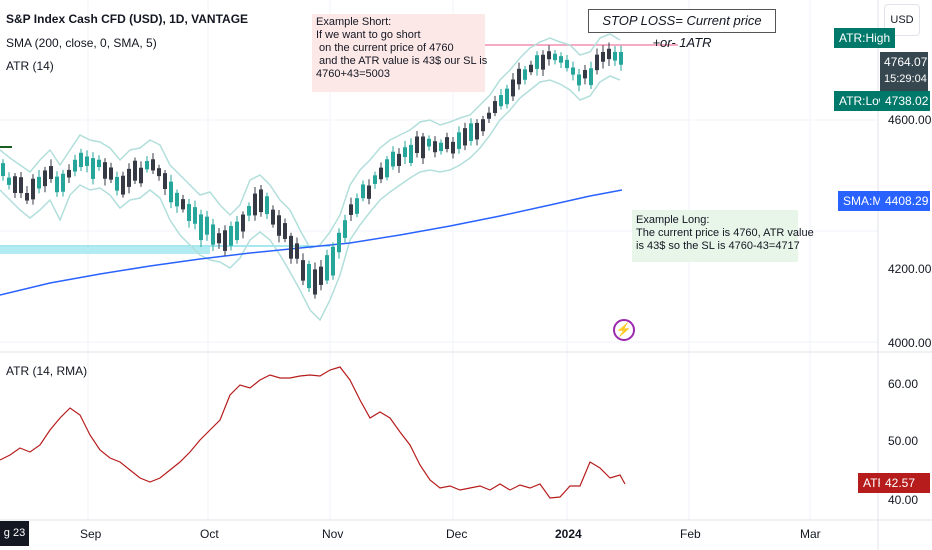 The width and height of the screenshot is (932, 550). I want to click on atr-tick-40: 40.00, so click(903, 500).